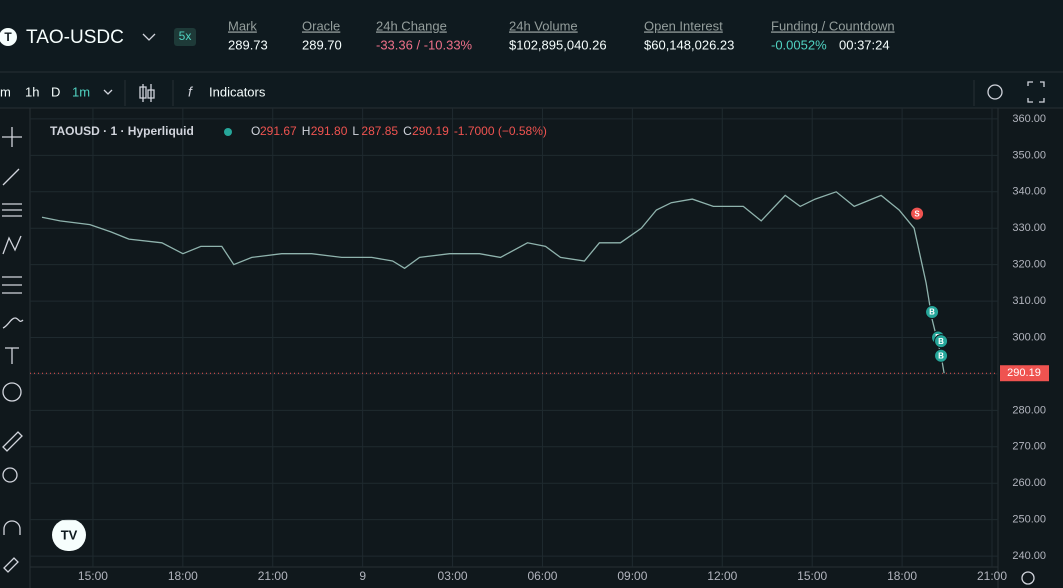 Image resolution: width=1063 pixels, height=588 pixels. What do you see at coordinates (407, 131) in the screenshot?
I see `ohlc-key: C` at bounding box center [407, 131].